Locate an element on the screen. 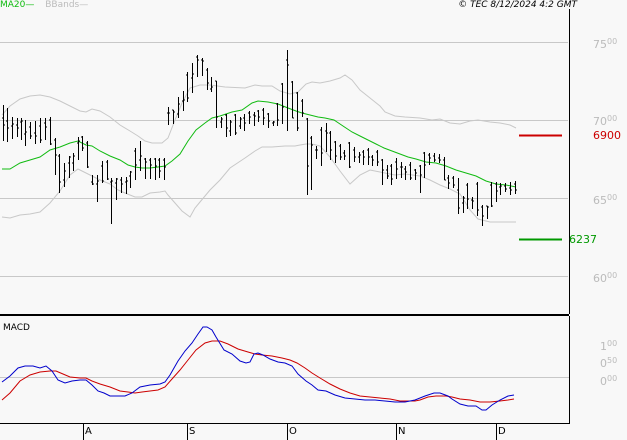 The image size is (627, 440). macd-axis-label-0.00: 000 is located at coordinates (609, 381).